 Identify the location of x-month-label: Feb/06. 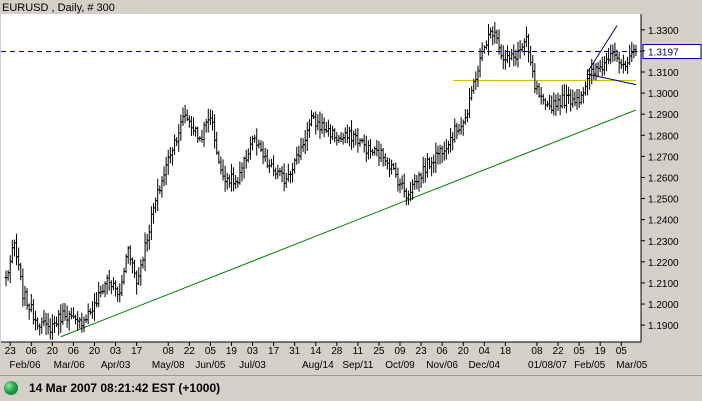
(25, 365).